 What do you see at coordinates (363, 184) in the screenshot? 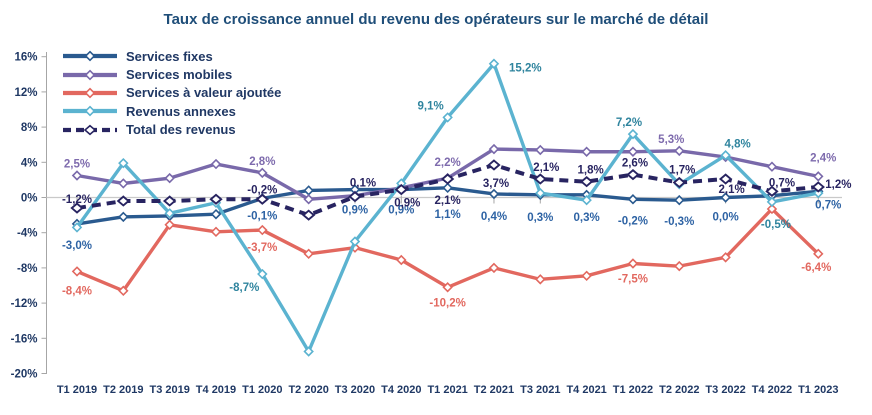
I see `data-label: 0,1%` at bounding box center [363, 184].